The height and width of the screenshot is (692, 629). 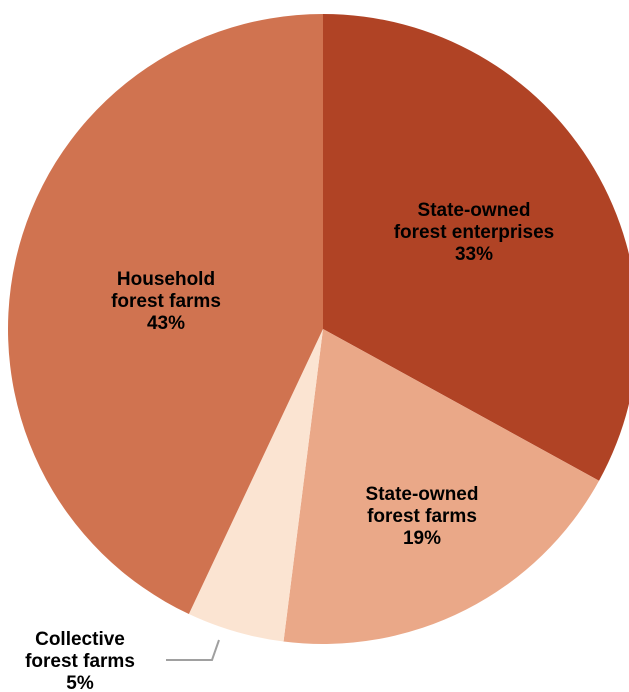 What do you see at coordinates (422, 538) in the screenshot?
I see `slice-value-label: 19%` at bounding box center [422, 538].